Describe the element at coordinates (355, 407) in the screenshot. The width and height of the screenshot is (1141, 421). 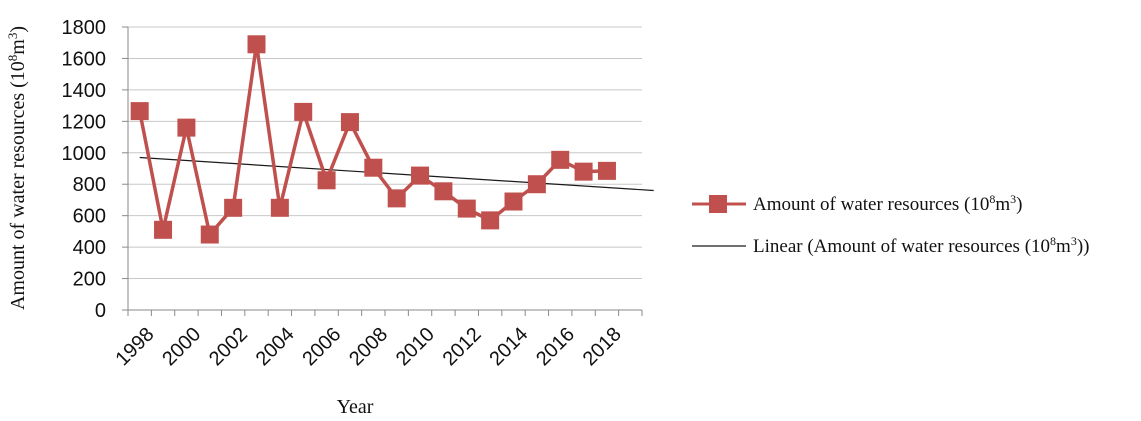
I see `x-axis-title: Year` at that location.